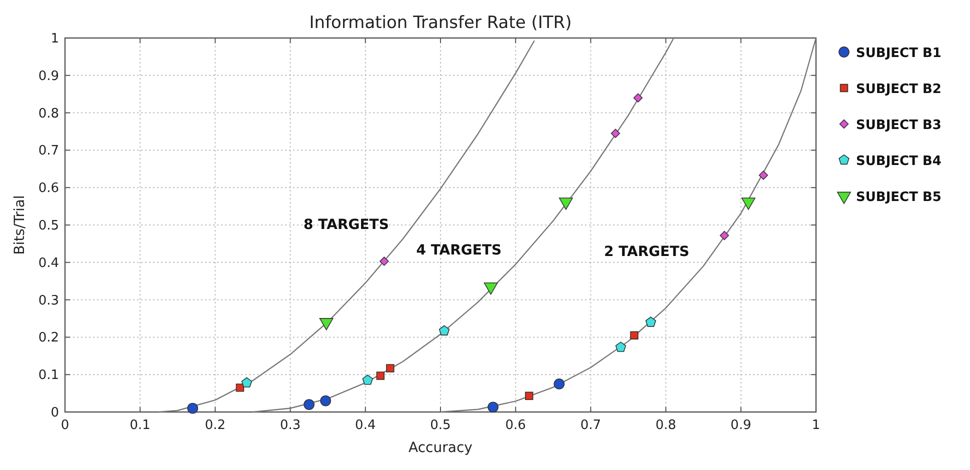 This screenshot has width=970, height=470. What do you see at coordinates (20, 225) in the screenshot?
I see `y-axis-title: Bits/Trial` at bounding box center [20, 225].